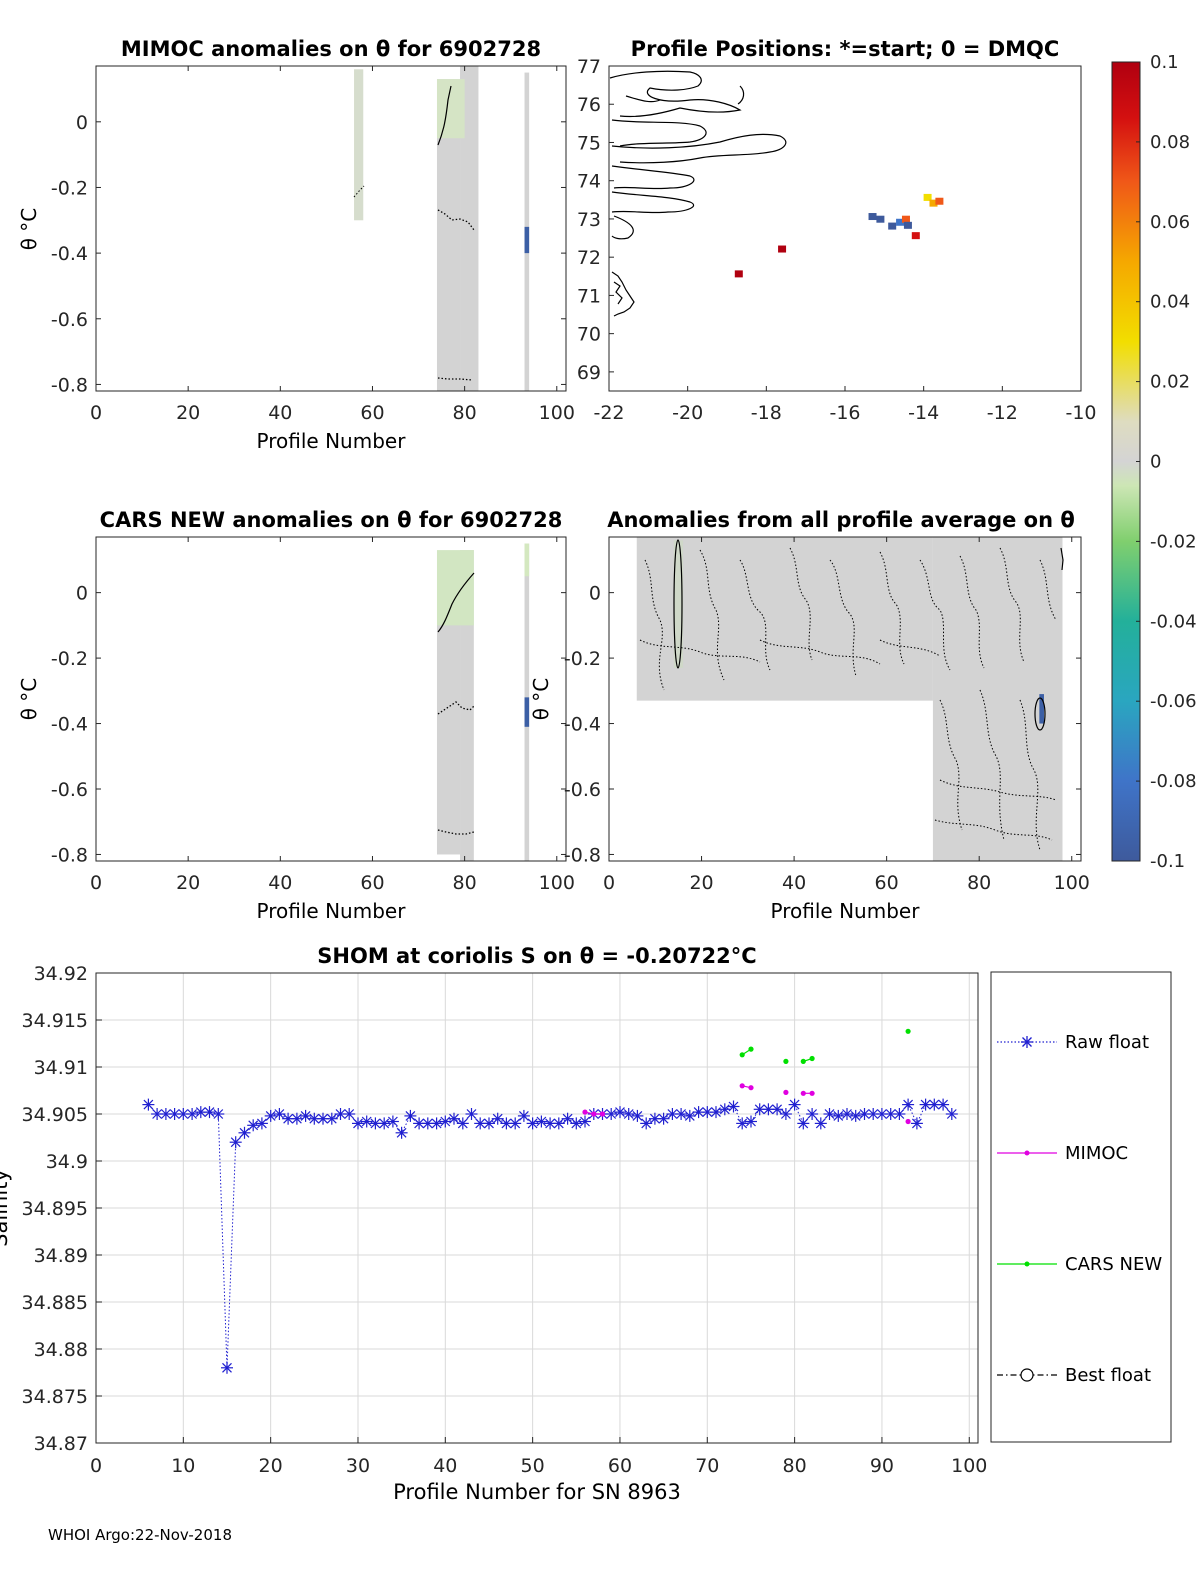 The image size is (1200, 1575). Describe the element at coordinates (67, 1162) in the screenshot. I see `salinity-ytick-label: 34.9` at that location.